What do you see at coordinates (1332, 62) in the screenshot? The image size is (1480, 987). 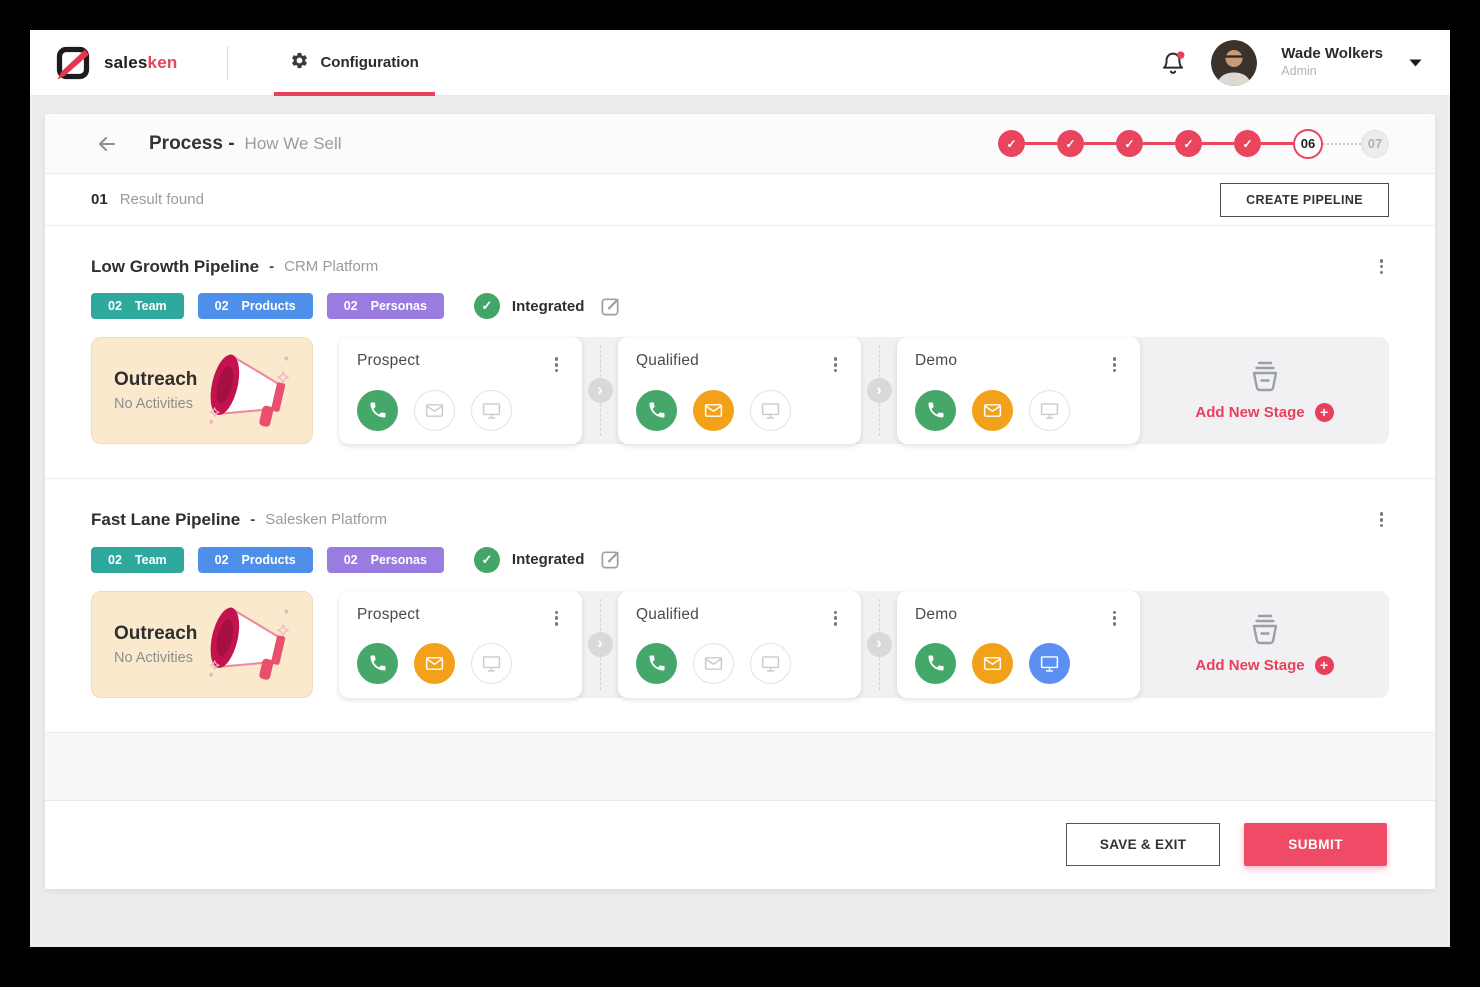 I see `user-info: Wade Wolkers Admin` at bounding box center [1332, 62].